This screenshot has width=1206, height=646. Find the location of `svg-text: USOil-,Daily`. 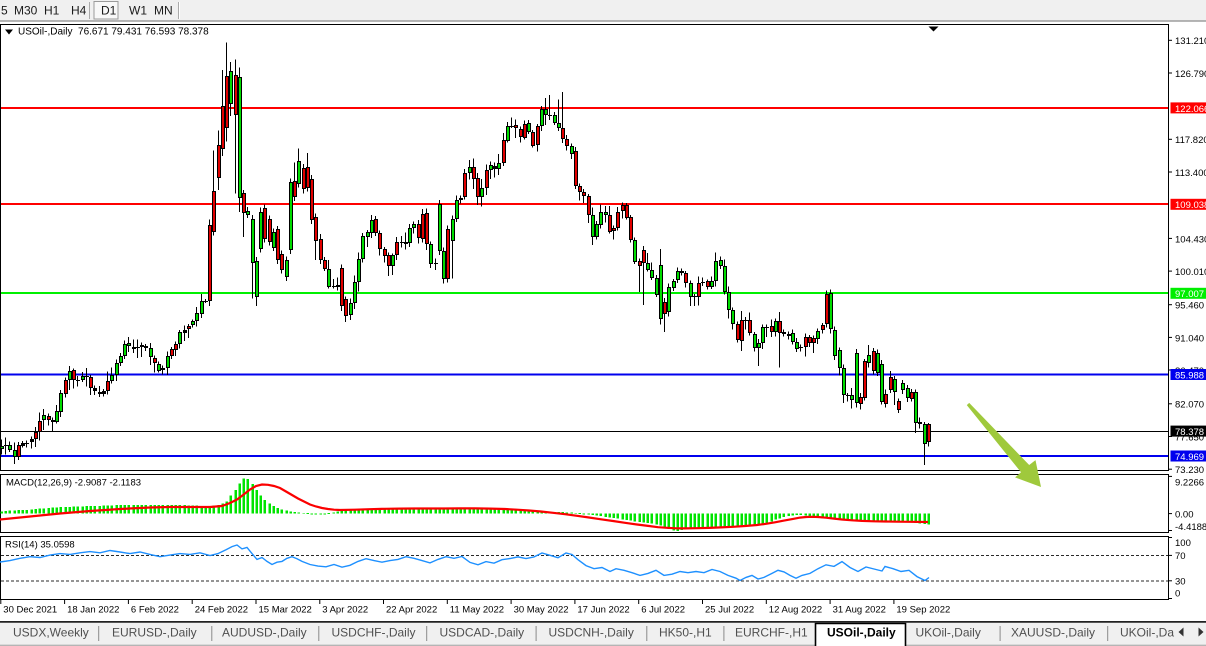

svg-text: USOil-,Daily is located at coordinates (861, 633).